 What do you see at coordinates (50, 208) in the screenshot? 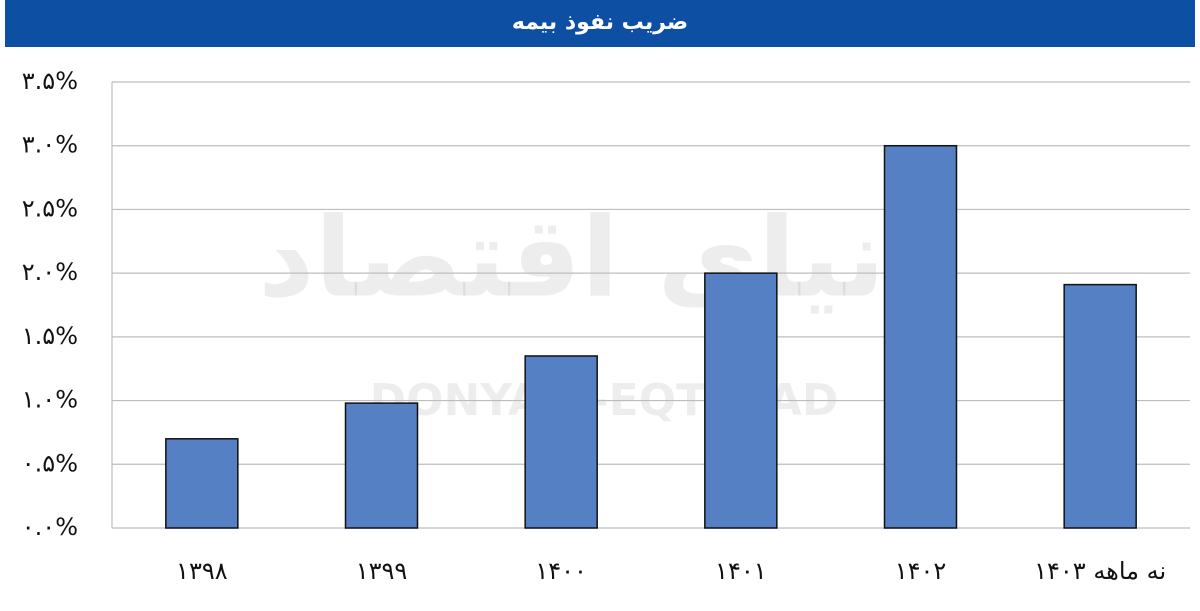
I see `y-tick-label: ۲.۵%` at bounding box center [50, 208].